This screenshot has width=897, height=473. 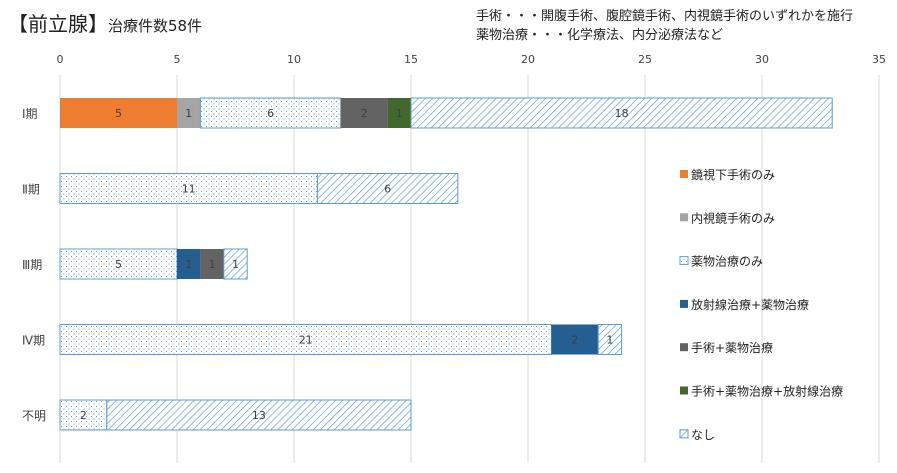 I want to click on bar-value-label: 18, so click(x=622, y=113).